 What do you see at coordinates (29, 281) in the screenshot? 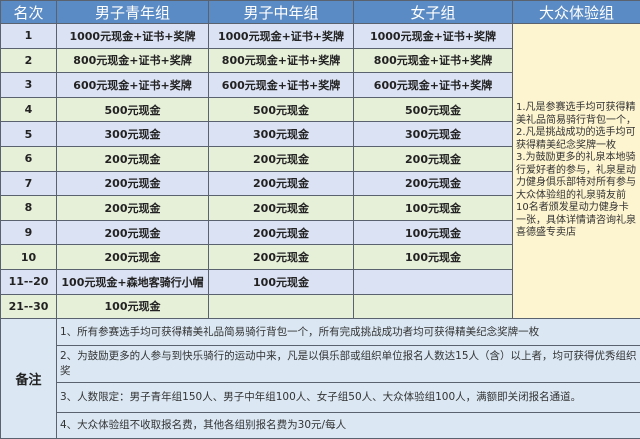
I see `rank-cell: 11--20` at bounding box center [29, 281].